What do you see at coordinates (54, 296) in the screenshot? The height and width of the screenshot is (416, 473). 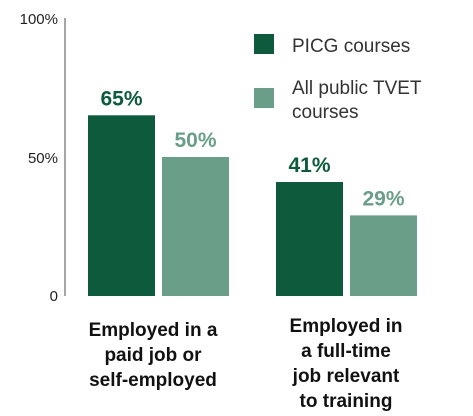 I see `y-tick-label-0: 0` at bounding box center [54, 296].